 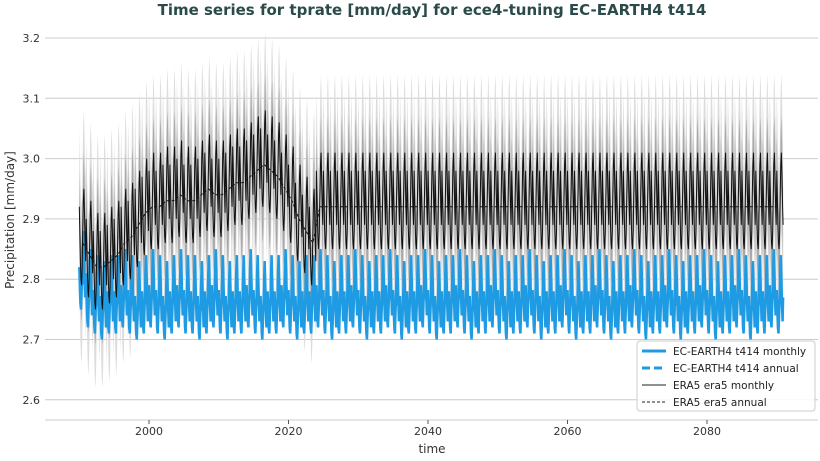 I want to click on y-tick-label: 3.2, so click(x=32, y=38).